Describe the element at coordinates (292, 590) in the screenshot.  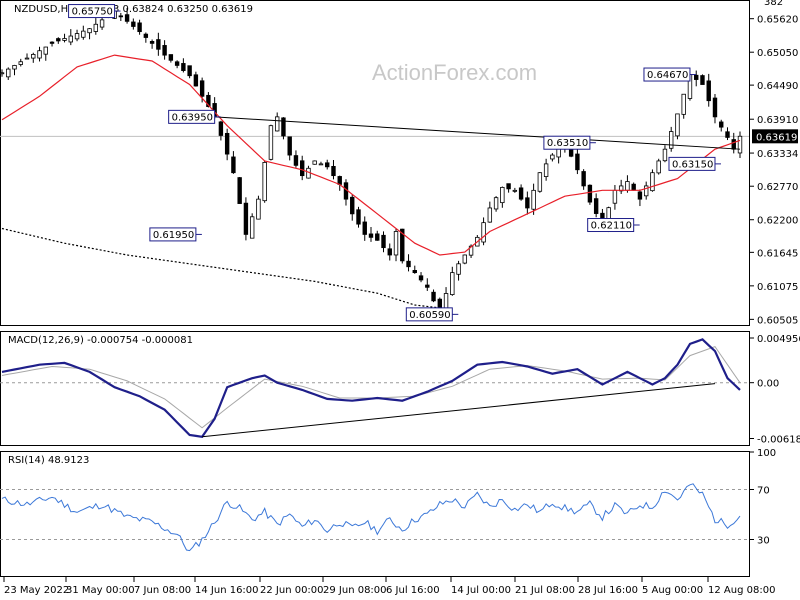
I see `time-tick-label: 22 Jun 00:00` at that location.